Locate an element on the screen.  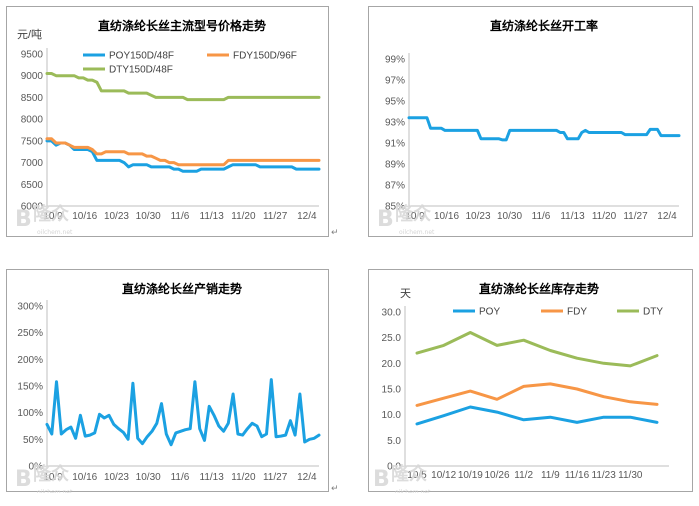
y-tick-label: 300% is located at coordinates (30, 307).